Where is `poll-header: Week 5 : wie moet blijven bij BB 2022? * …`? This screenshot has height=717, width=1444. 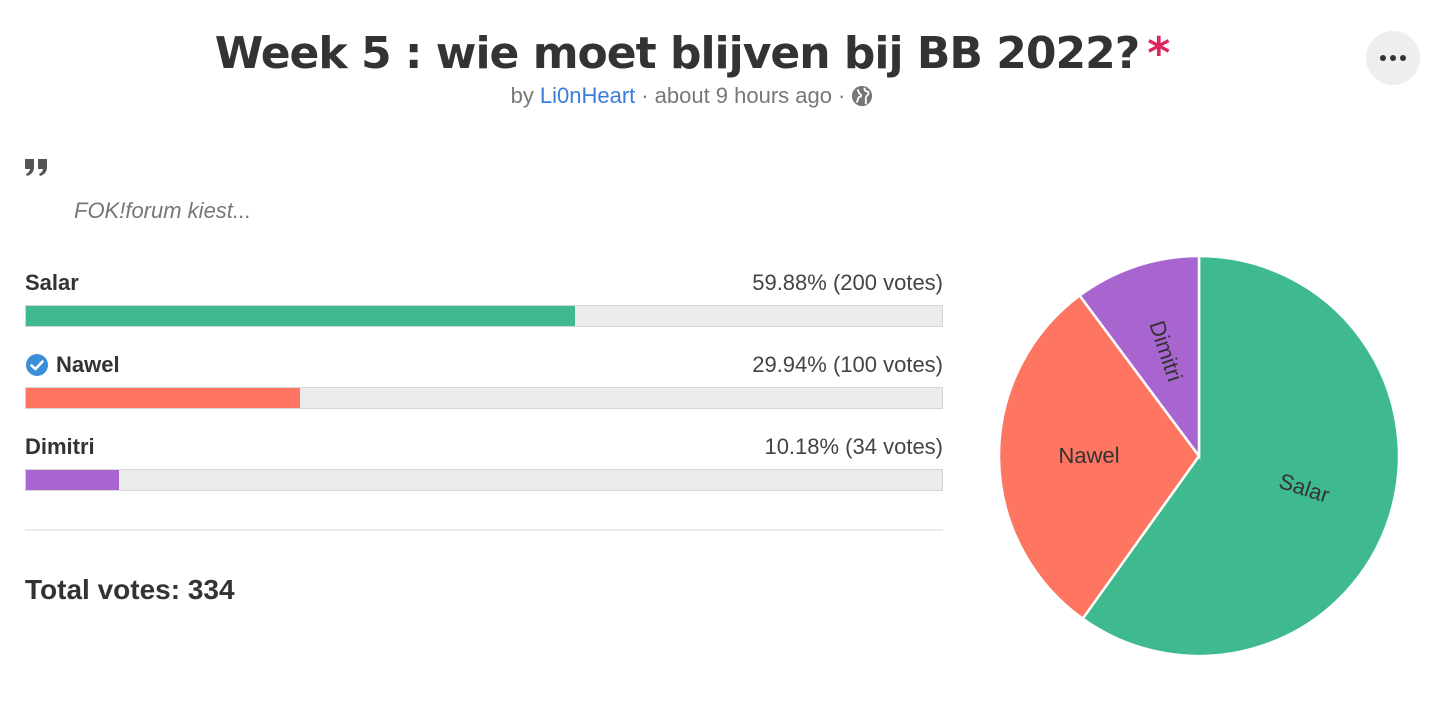 poll-header: Week 5 : wie moet blijven bij BB 2022? * … is located at coordinates (692, 68).